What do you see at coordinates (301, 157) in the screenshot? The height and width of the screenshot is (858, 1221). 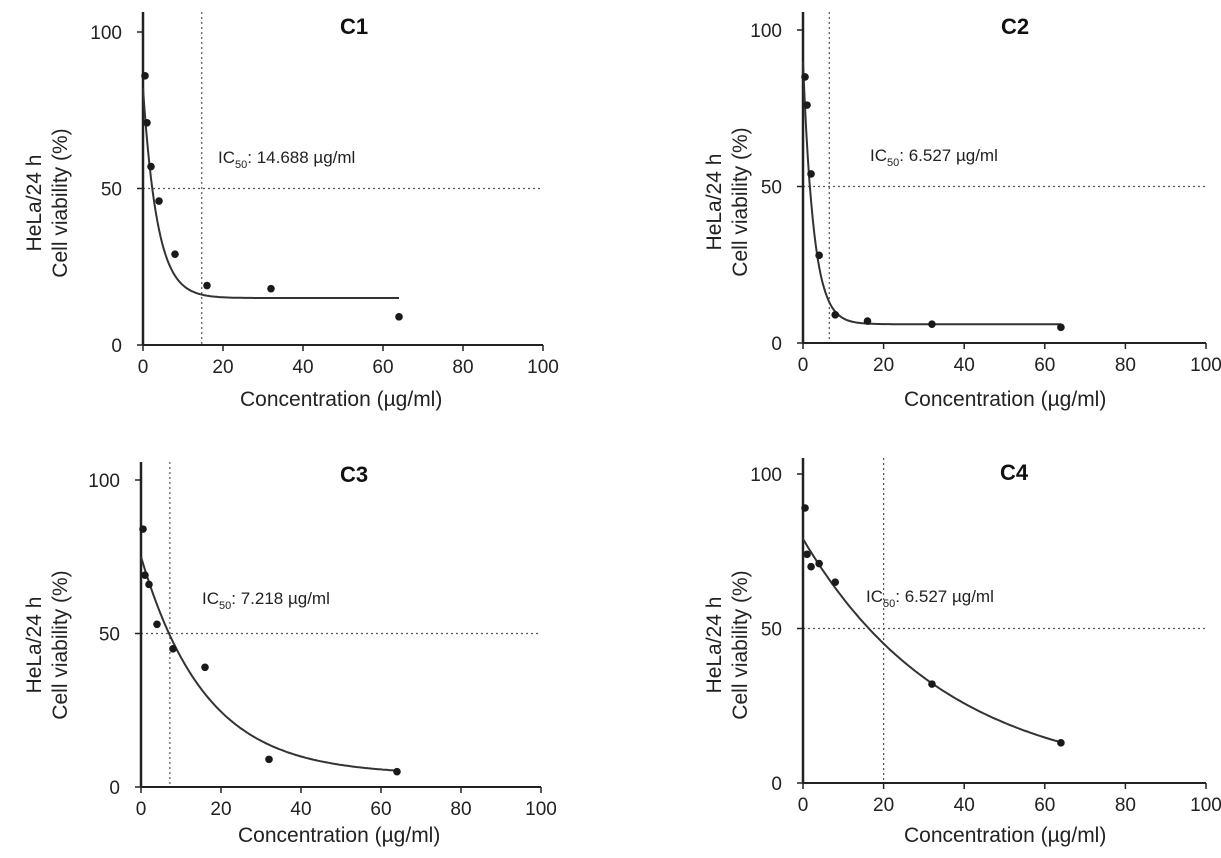 I see `ic-value: : 14.688 µg/ml` at bounding box center [301, 157].